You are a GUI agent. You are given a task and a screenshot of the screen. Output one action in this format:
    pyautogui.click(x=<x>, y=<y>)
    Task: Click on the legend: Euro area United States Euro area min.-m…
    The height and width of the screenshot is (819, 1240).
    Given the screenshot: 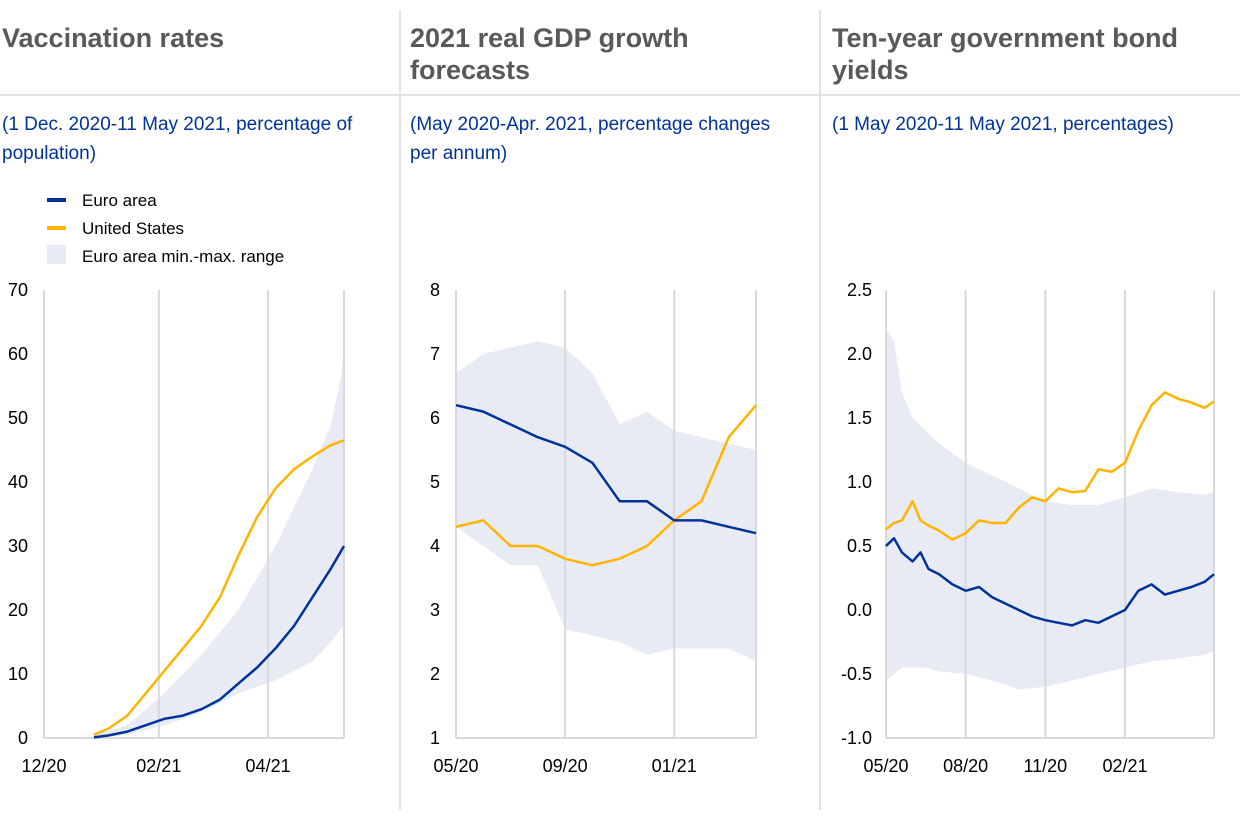 What is the action you would take?
    pyautogui.click(x=165, y=228)
    